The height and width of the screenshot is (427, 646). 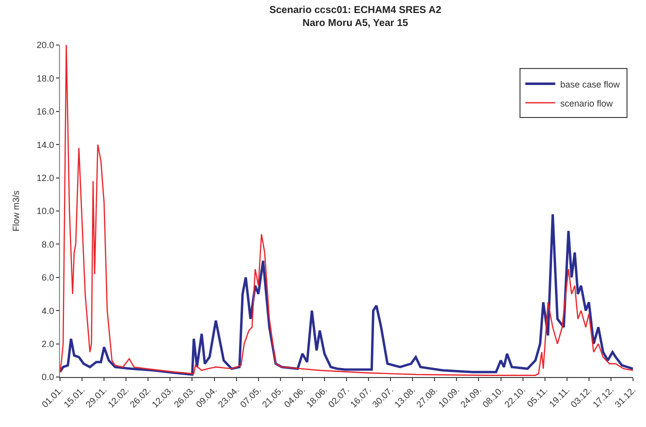 I want to click on legend-label: scenario flow, so click(x=587, y=103).